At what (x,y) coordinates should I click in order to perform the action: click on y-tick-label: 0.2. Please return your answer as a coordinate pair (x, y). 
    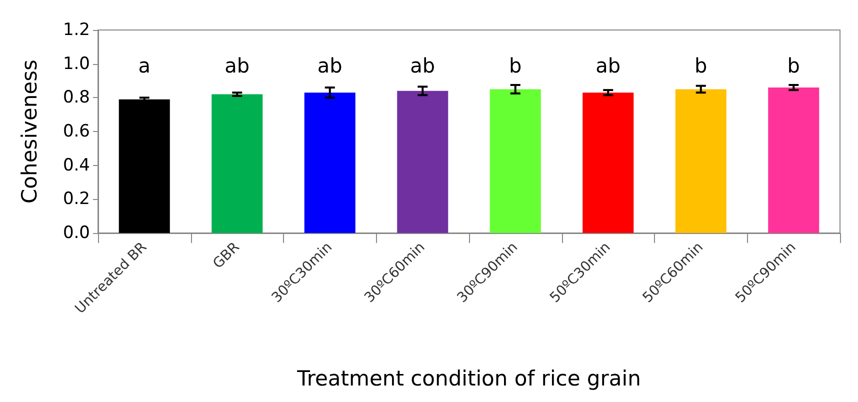
    Looking at the image, I should click on (76, 199).